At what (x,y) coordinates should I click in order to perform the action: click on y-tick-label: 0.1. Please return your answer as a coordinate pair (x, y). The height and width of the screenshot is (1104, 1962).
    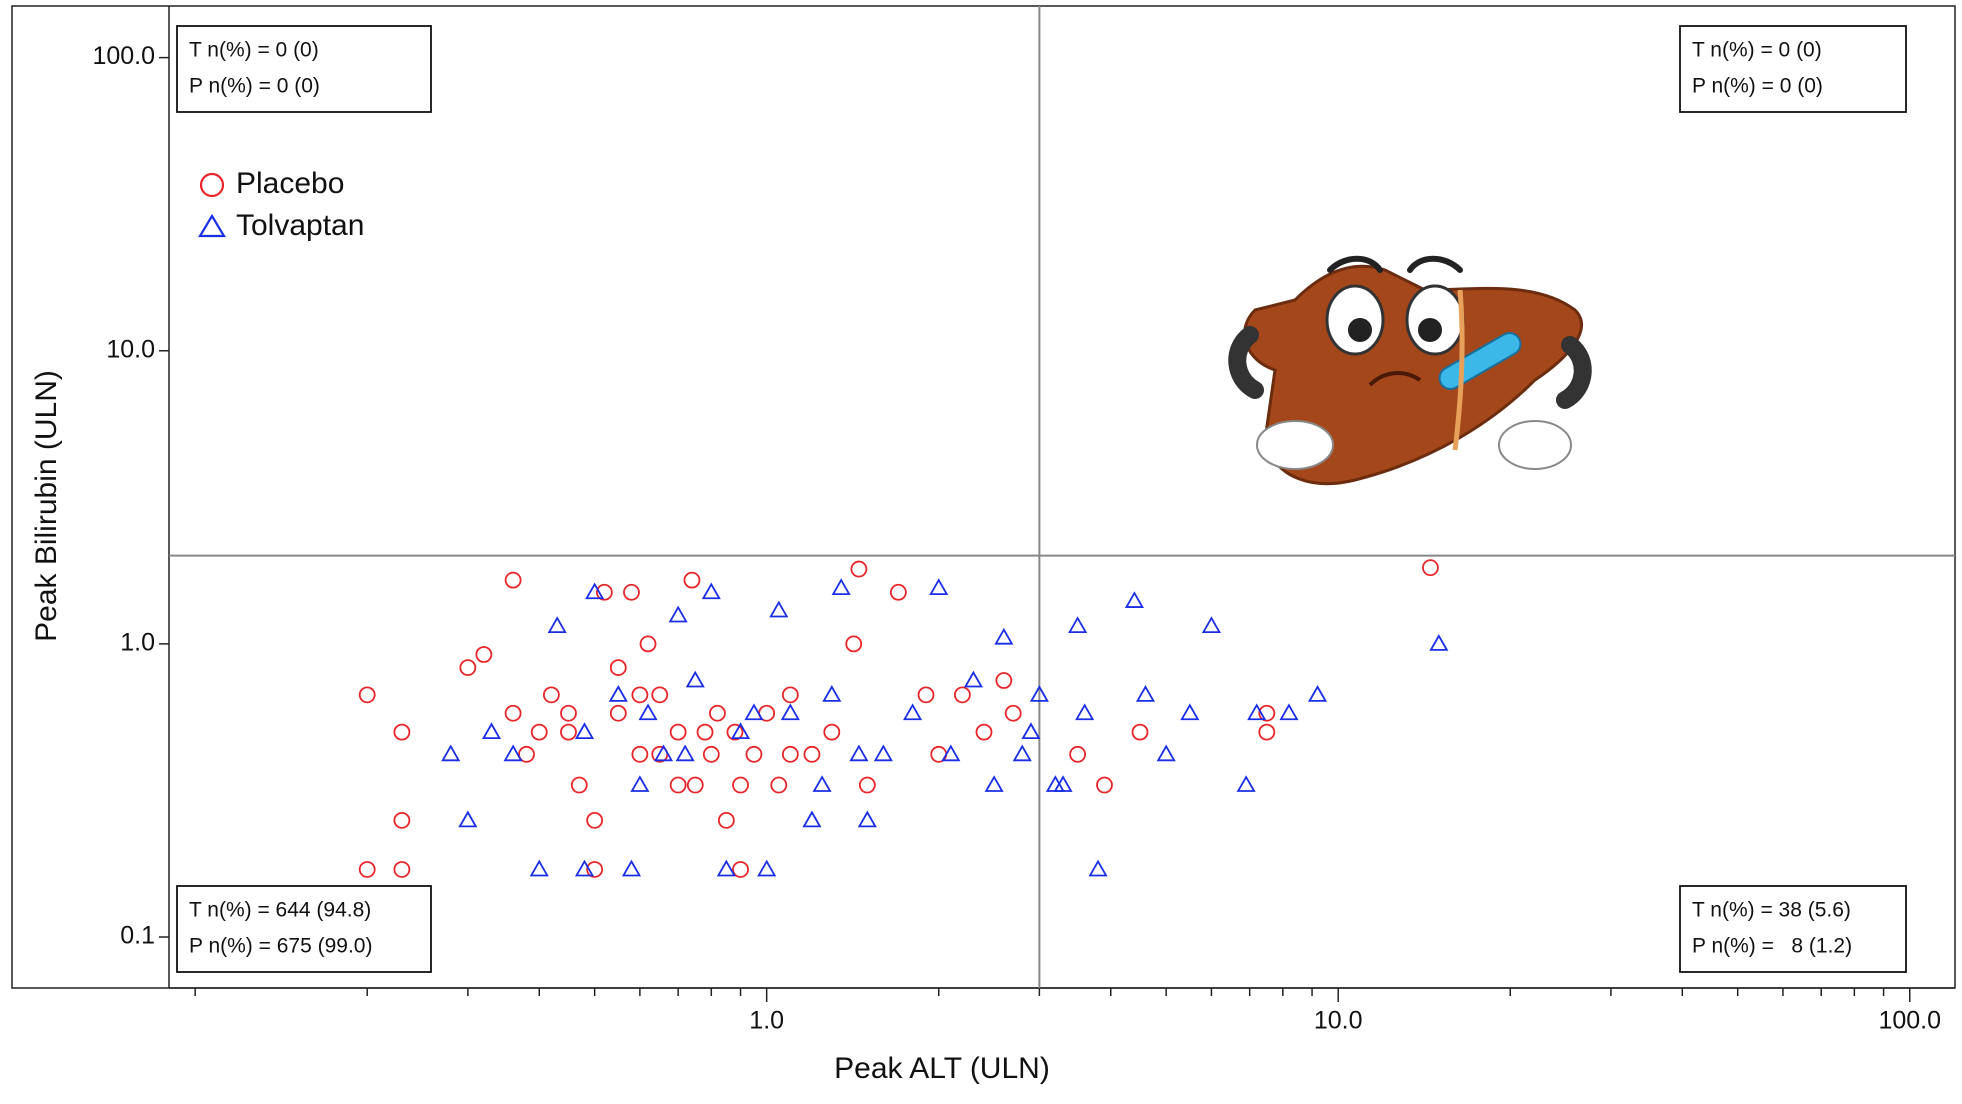
    Looking at the image, I should click on (137, 936).